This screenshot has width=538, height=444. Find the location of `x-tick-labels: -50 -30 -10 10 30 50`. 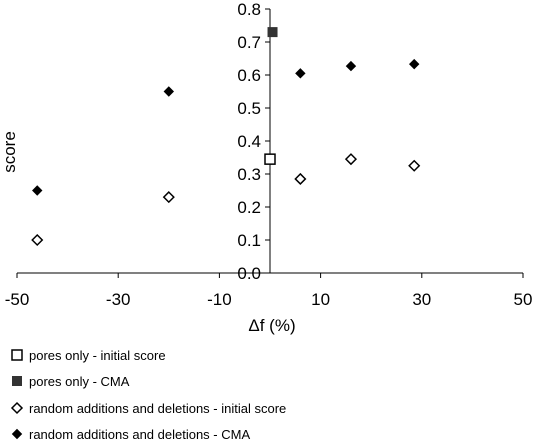

x-tick-labels: -50 -30 -10 10 30 50 is located at coordinates (269, 299).